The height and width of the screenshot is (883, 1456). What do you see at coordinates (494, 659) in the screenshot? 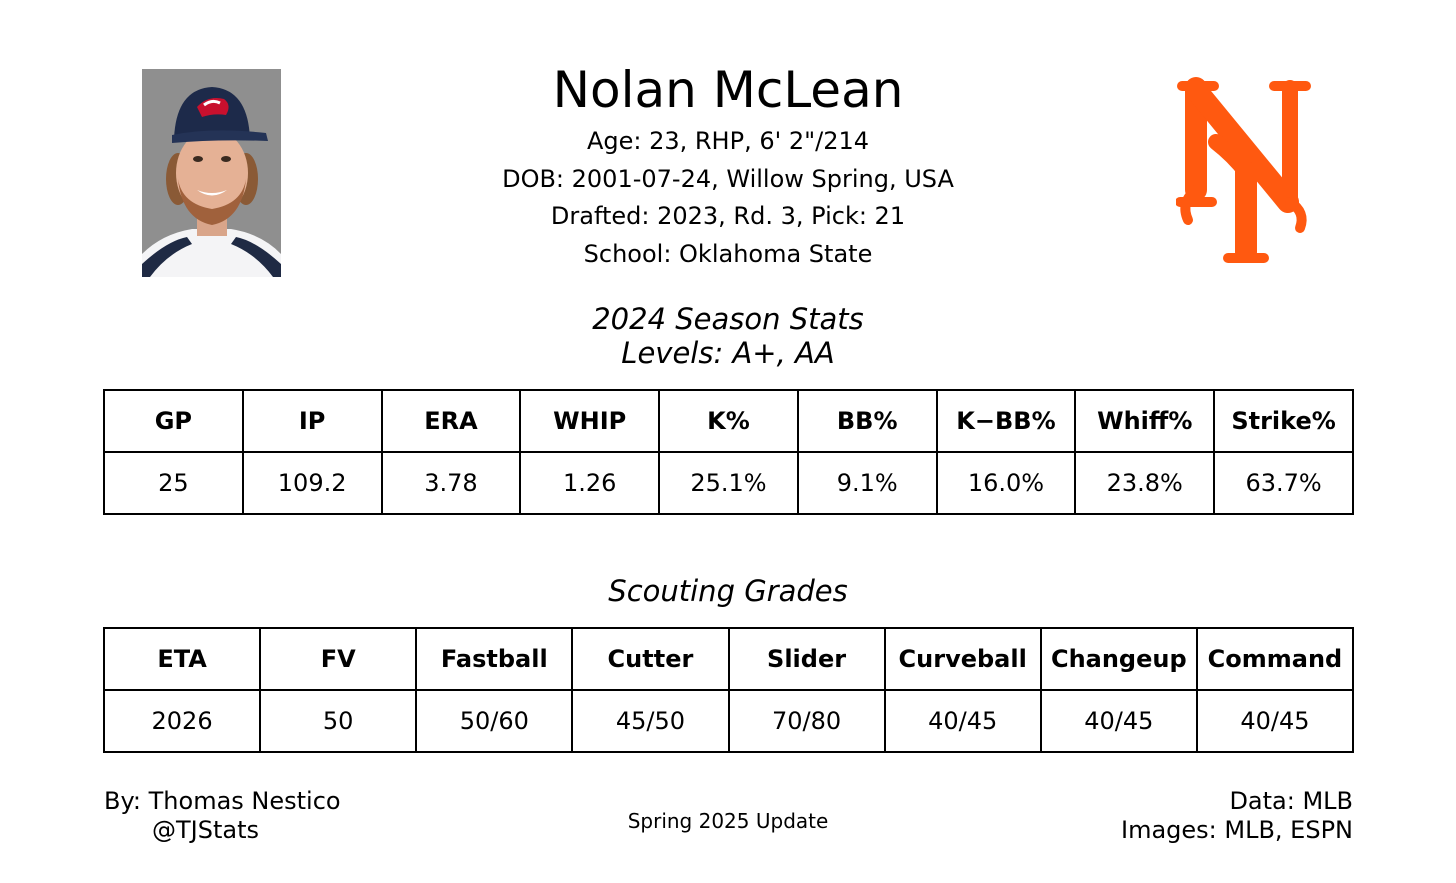
I see `grades-header-cell: Fastball` at bounding box center [494, 659].